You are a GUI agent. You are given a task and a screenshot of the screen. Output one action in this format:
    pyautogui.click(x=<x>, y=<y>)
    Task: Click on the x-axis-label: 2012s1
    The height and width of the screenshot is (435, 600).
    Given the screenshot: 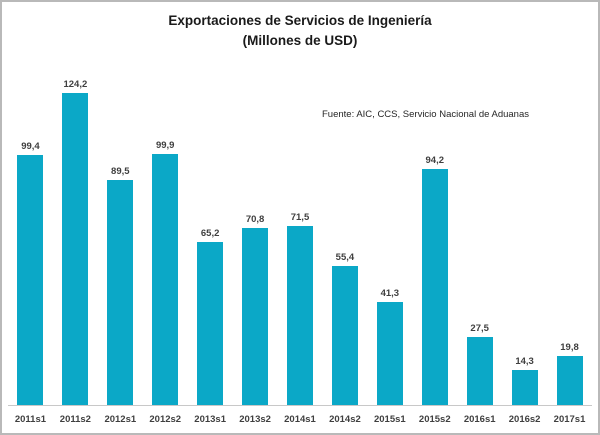 What is the action you would take?
    pyautogui.click(x=120, y=419)
    